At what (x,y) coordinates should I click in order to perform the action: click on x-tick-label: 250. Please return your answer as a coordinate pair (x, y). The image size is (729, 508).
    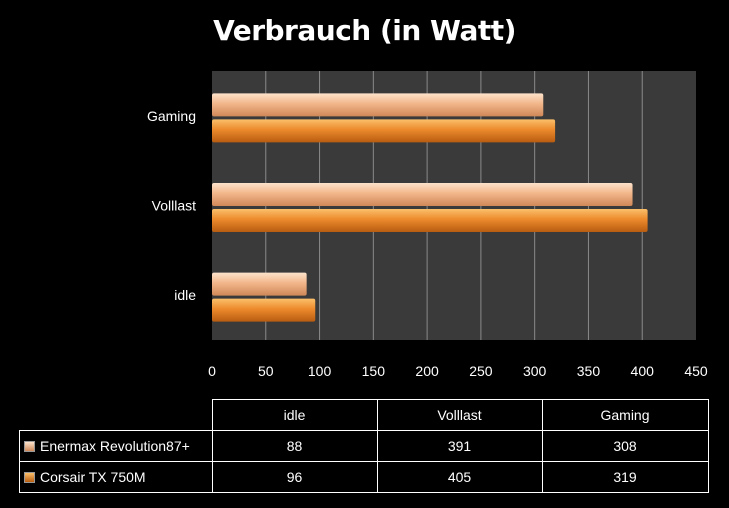
    Looking at the image, I should click on (481, 371).